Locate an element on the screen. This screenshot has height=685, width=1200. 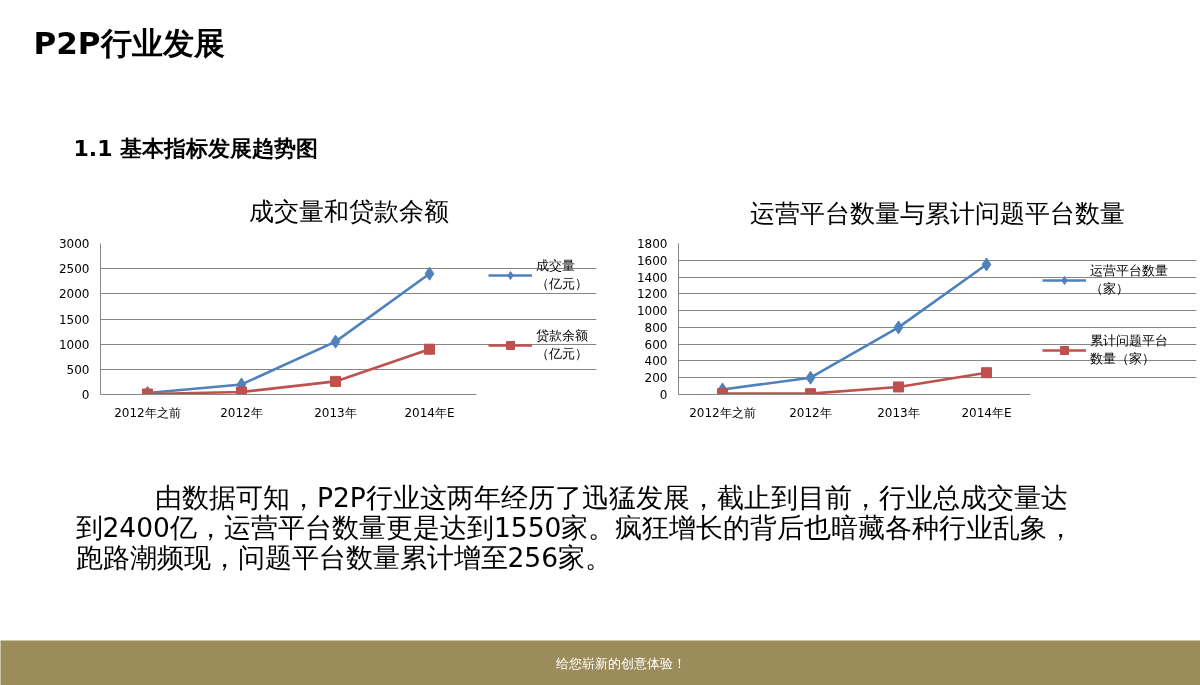
y-tick-label: 3000 is located at coordinates (74, 244).